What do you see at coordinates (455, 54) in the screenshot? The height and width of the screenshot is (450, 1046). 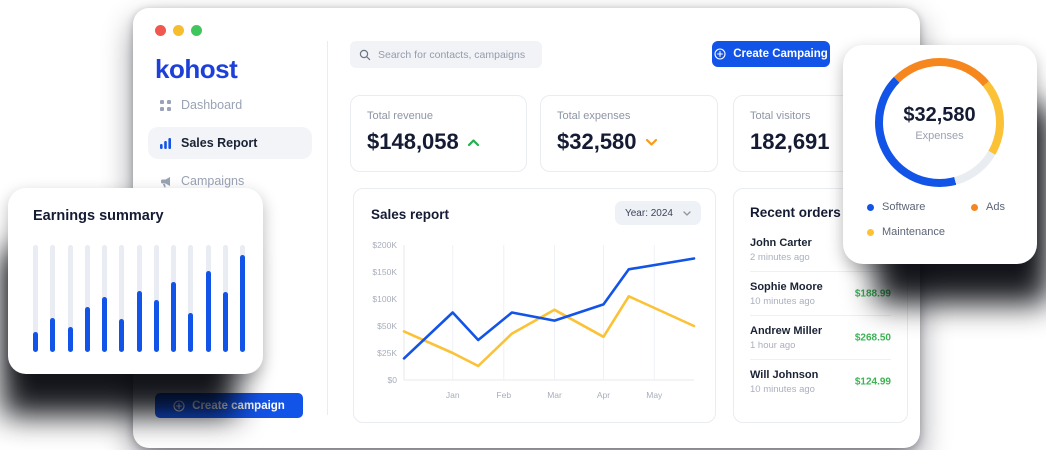 I see `search-input` at bounding box center [455, 54].